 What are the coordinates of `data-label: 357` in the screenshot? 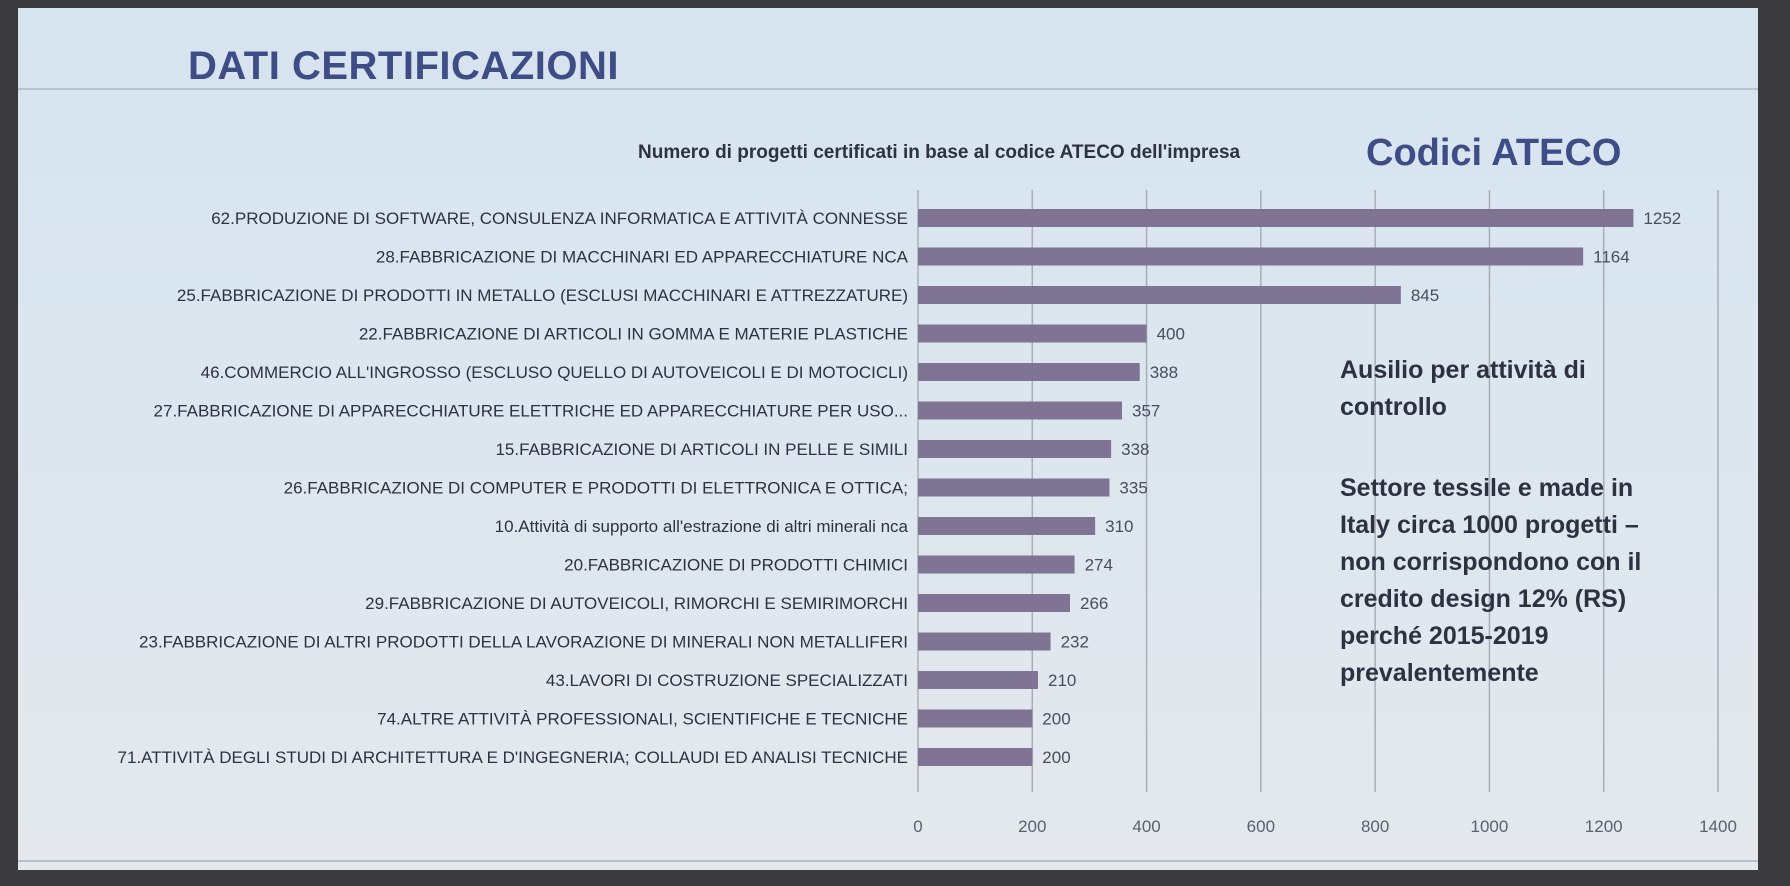 It's located at (1146, 411).